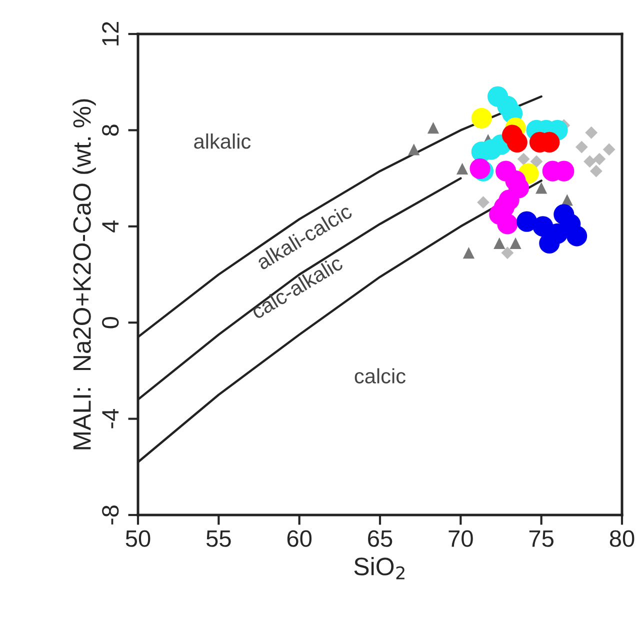  Describe the element at coordinates (84, 274) in the screenshot. I see `y-axis-title: MALI: Na2O+K2O-CaO (wt. %)` at that location.